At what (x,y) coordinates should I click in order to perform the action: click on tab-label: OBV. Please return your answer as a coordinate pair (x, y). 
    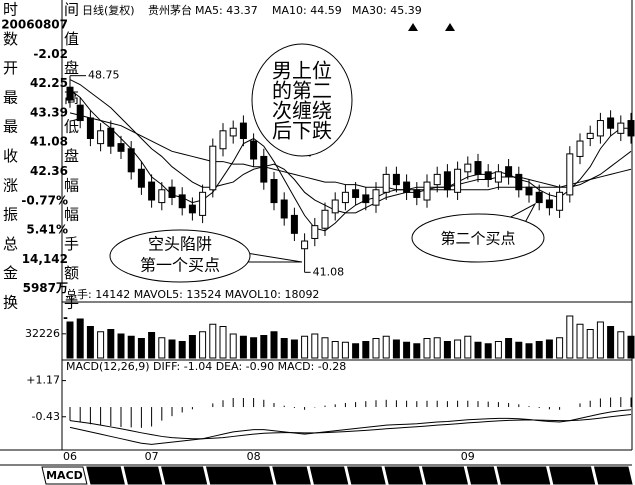
    Looking at the image, I should click on (292, 475).